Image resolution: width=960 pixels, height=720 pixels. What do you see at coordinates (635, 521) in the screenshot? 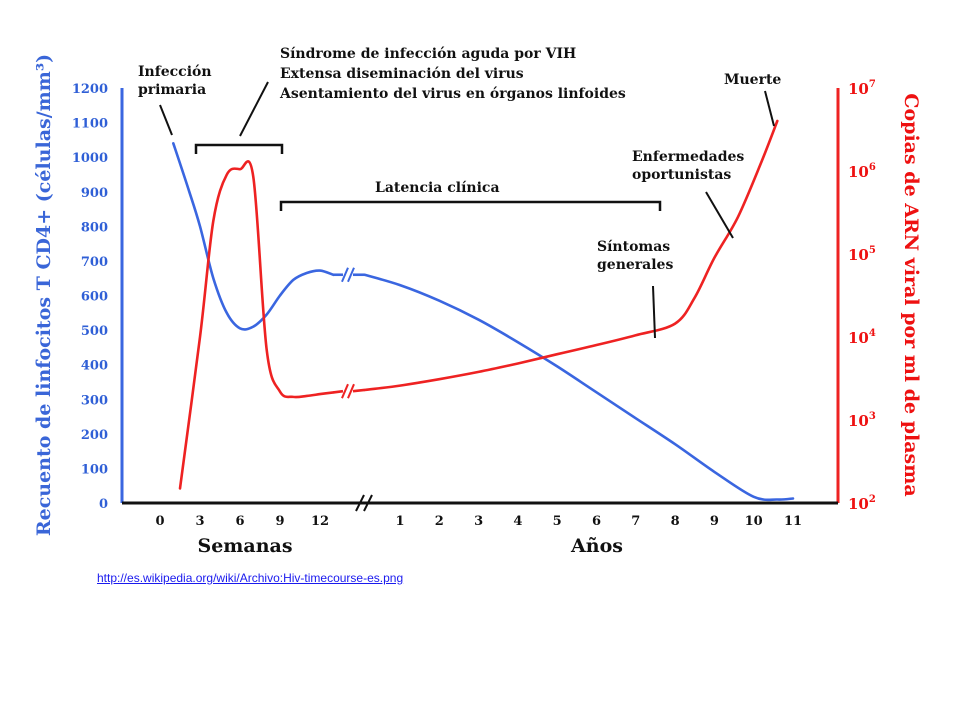
I see `x-tick-label: 7` at bounding box center [635, 521].